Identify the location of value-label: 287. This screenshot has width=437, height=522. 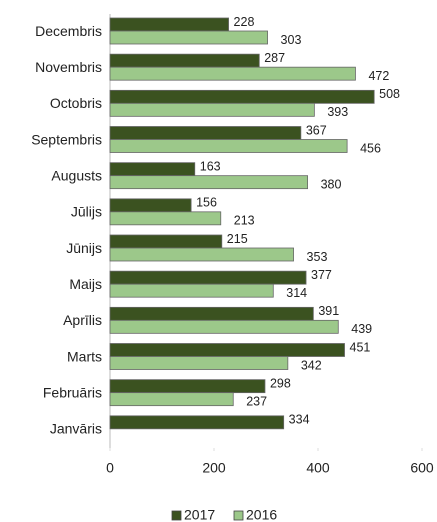
(274, 58).